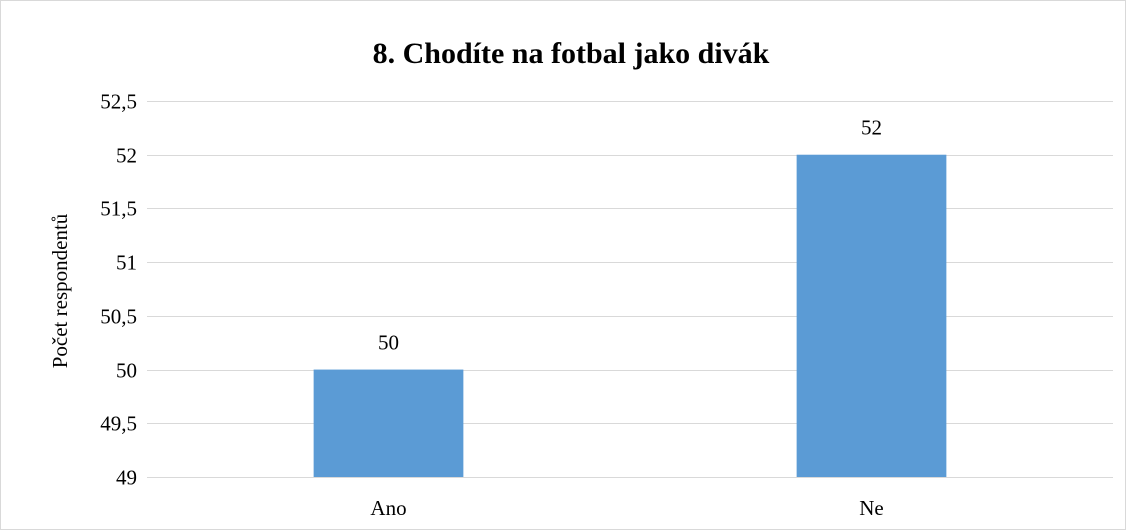 The width and height of the screenshot is (1130, 531). What do you see at coordinates (871, 315) in the screenshot?
I see `bar-ne` at bounding box center [871, 315].